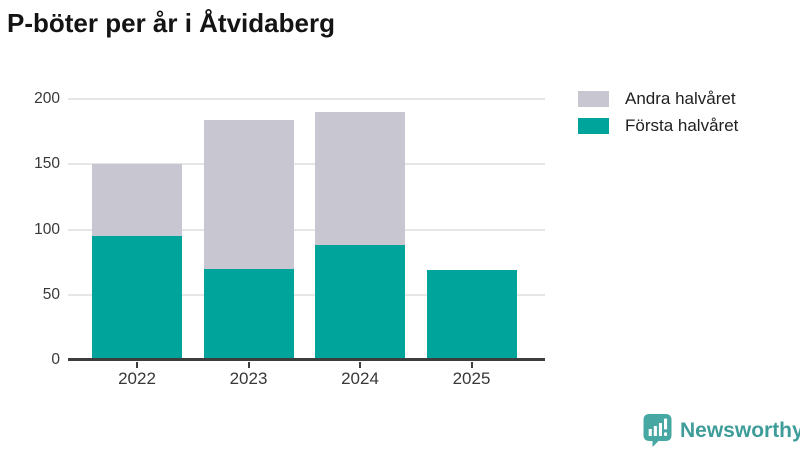  I want to click on bar-2024-andra-halv-ret, so click(360, 179).